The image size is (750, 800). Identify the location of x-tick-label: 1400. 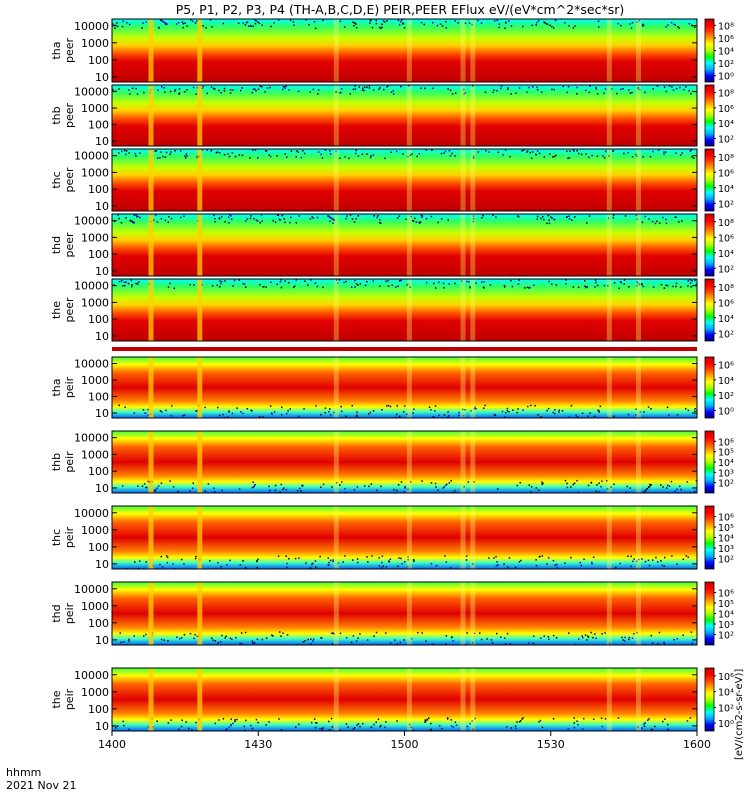
(112, 744).